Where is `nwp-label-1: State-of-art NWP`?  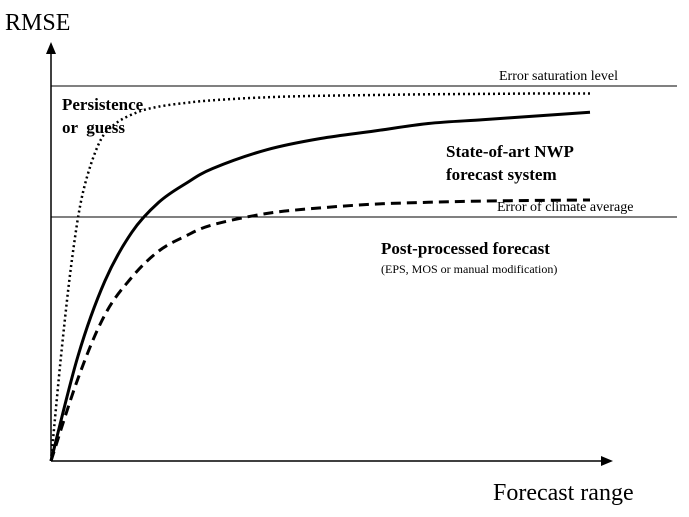
nwp-label-1: State-of-art NWP is located at coordinates (510, 151).